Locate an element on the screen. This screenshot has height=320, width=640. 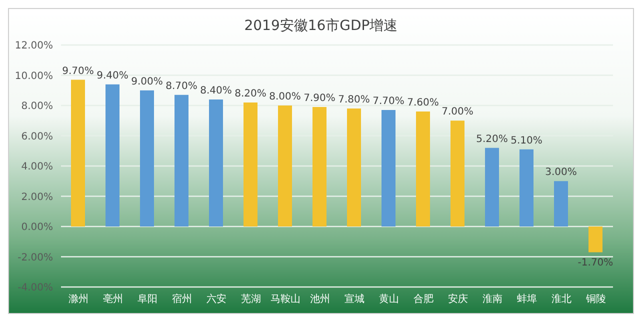
x-tick-label: 亳州 is located at coordinates (112, 299).